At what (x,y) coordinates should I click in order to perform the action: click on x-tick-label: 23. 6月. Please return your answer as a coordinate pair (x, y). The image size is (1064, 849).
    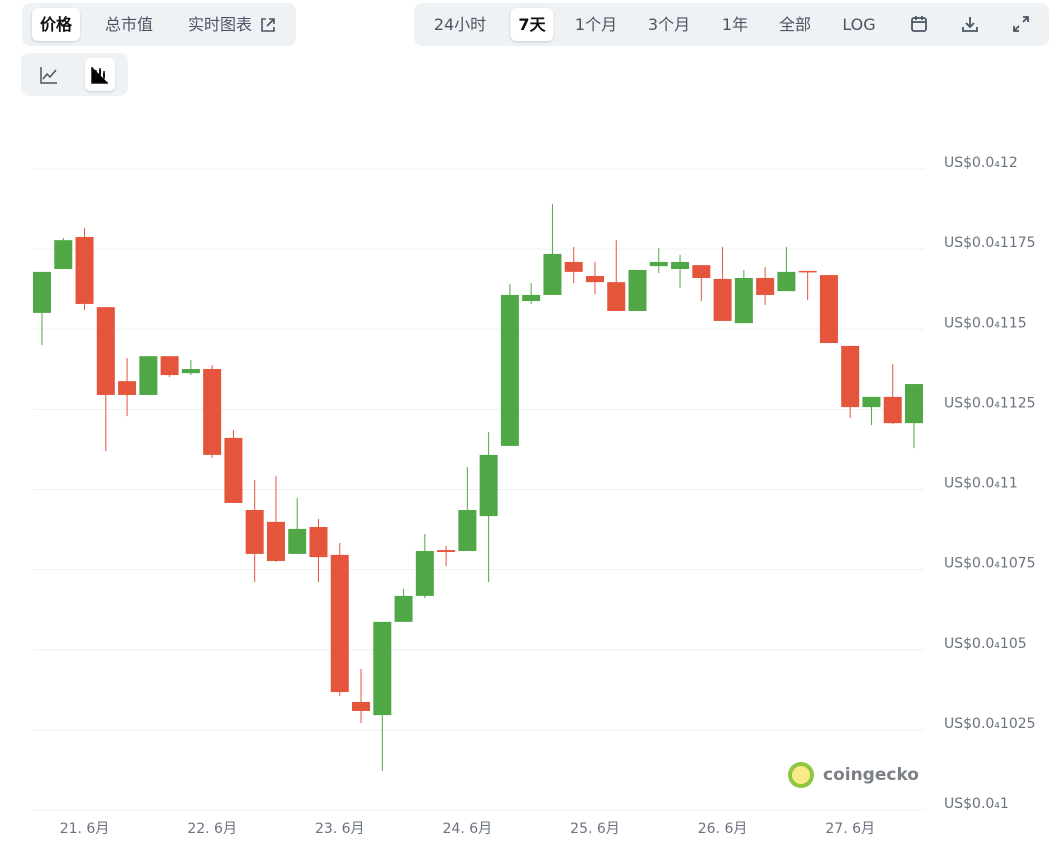
    Looking at the image, I should click on (340, 829).